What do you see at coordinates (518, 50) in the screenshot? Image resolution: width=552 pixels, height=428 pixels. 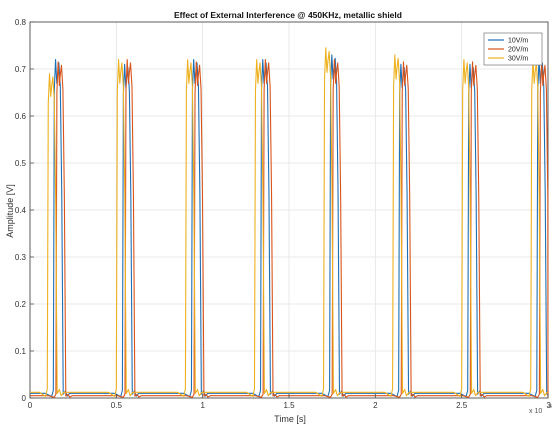 I see `legend-label: 20V/m` at bounding box center [518, 50].